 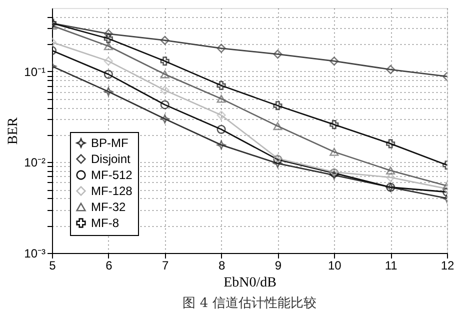 What do you see at coordinates (14, 130) in the screenshot?
I see `y-axis-title: BER` at bounding box center [14, 130].